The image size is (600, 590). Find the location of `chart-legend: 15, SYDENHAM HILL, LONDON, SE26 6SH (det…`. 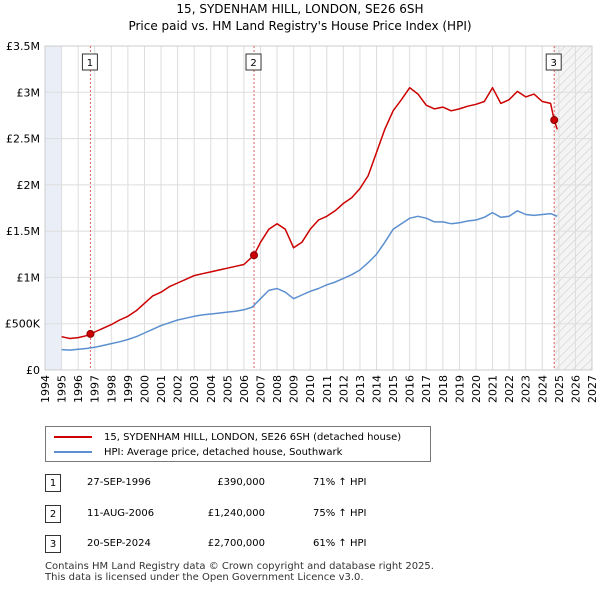

chart-legend: 15, SYDENHAM HILL, LONDON, SE26 6SH (det… is located at coordinates (238, 444).